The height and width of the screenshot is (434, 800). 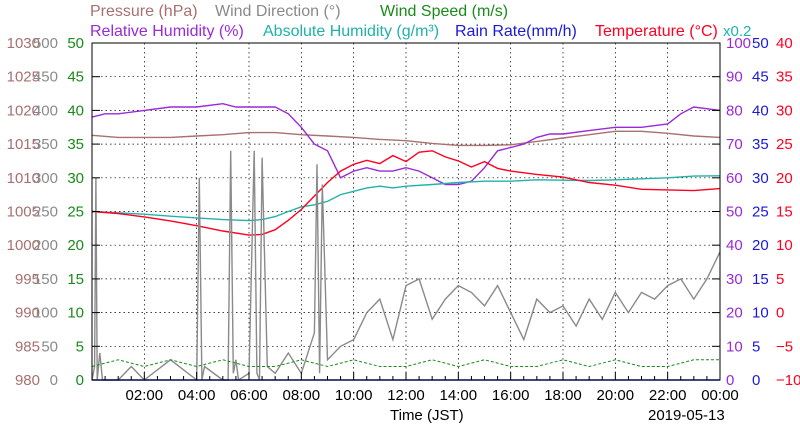 What do you see at coordinates (738, 43) in the screenshot?
I see `y-tick-label-relative-humidity: 100` at bounding box center [738, 43].